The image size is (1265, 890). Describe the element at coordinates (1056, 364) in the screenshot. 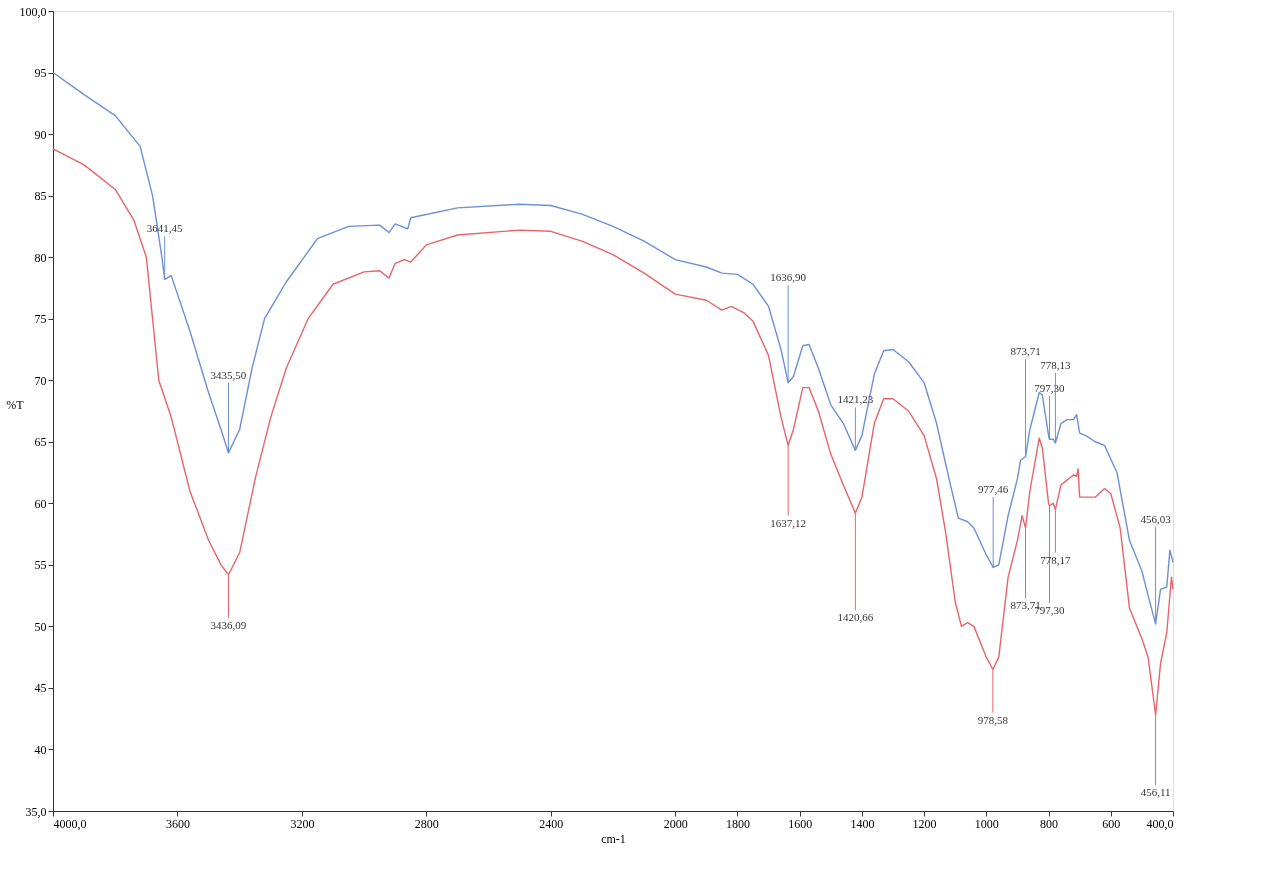

I see `annotation: 778,13` at that location.